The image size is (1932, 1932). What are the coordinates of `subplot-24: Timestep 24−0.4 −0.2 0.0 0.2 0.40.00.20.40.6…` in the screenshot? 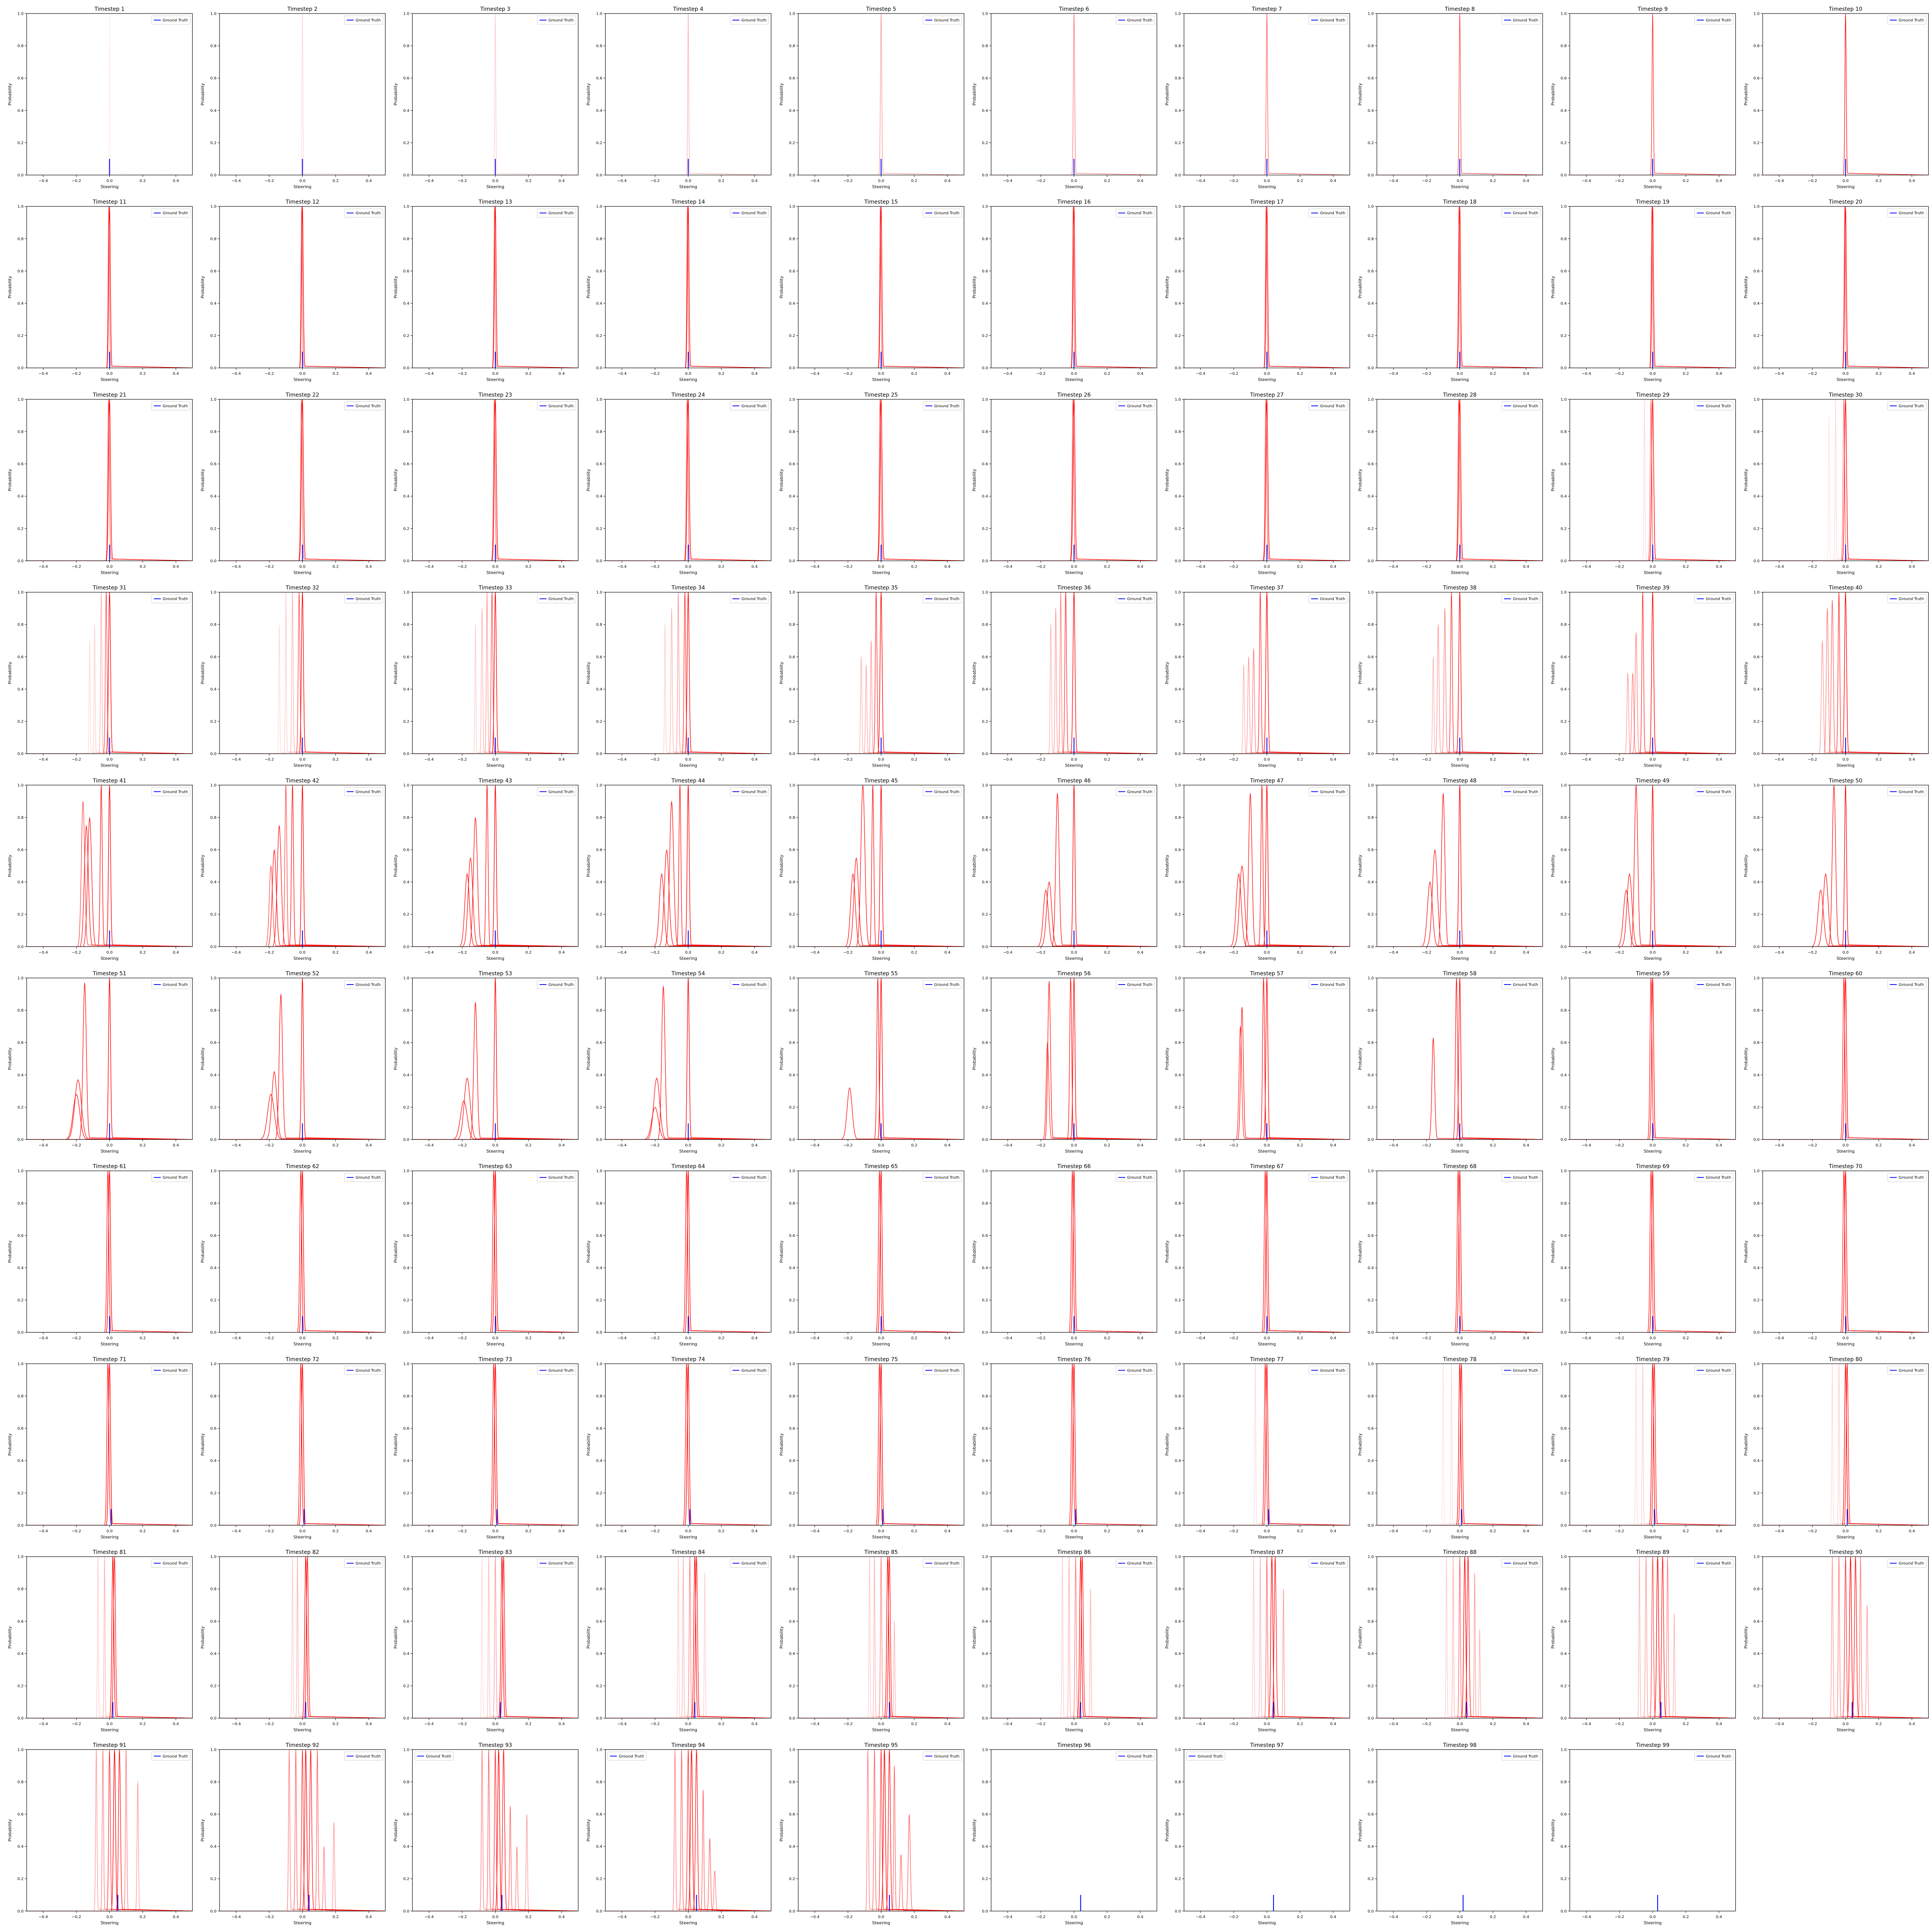 It's located at (679, 484).